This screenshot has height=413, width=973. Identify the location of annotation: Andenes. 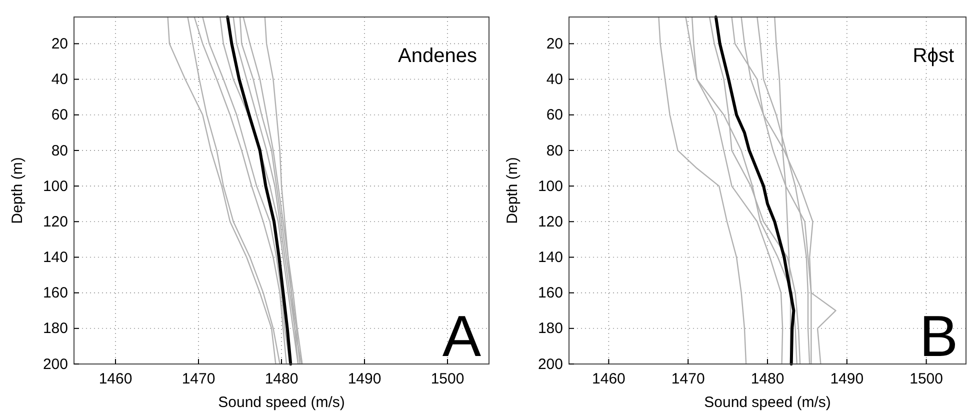
(437, 56).